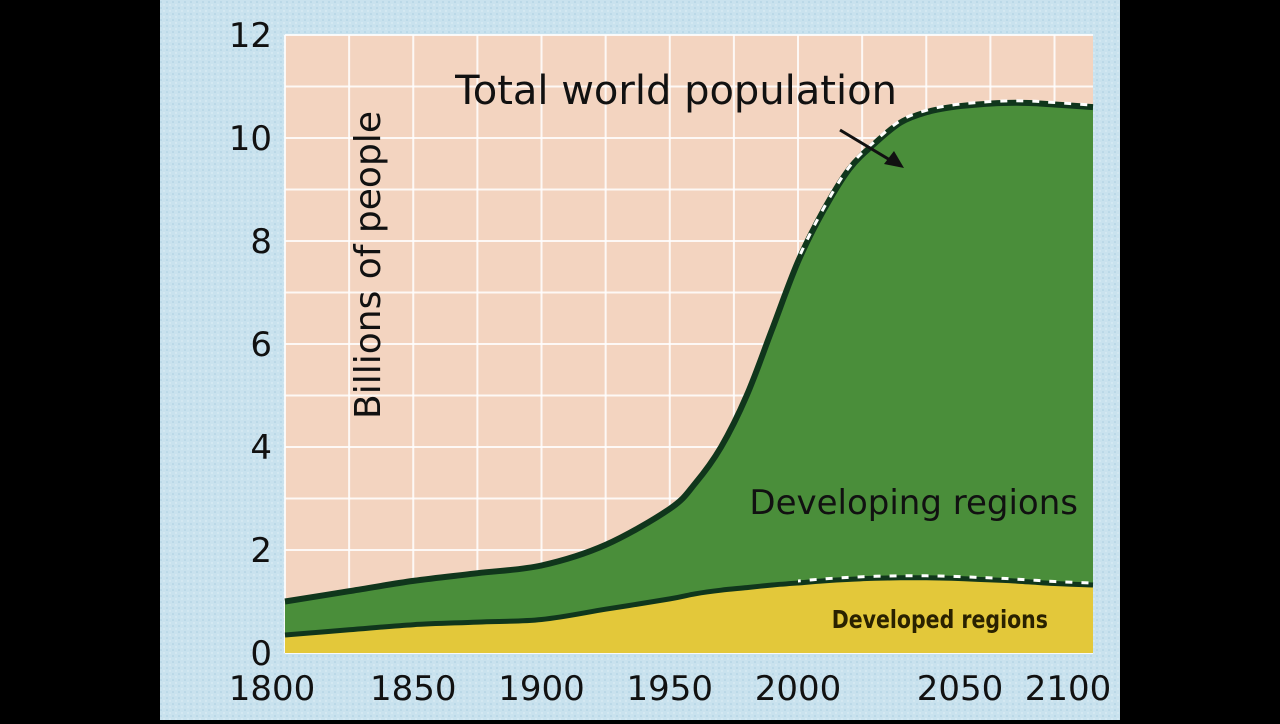 The height and width of the screenshot is (724, 1280). What do you see at coordinates (80, 360) in the screenshot?
I see `left-letterbox` at bounding box center [80, 360].